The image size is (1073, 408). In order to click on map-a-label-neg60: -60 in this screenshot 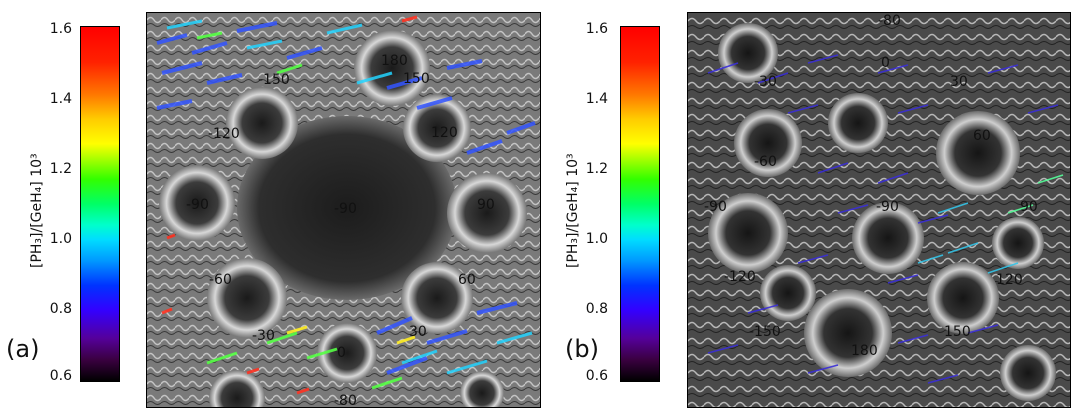, I will do `click(220, 280)`.